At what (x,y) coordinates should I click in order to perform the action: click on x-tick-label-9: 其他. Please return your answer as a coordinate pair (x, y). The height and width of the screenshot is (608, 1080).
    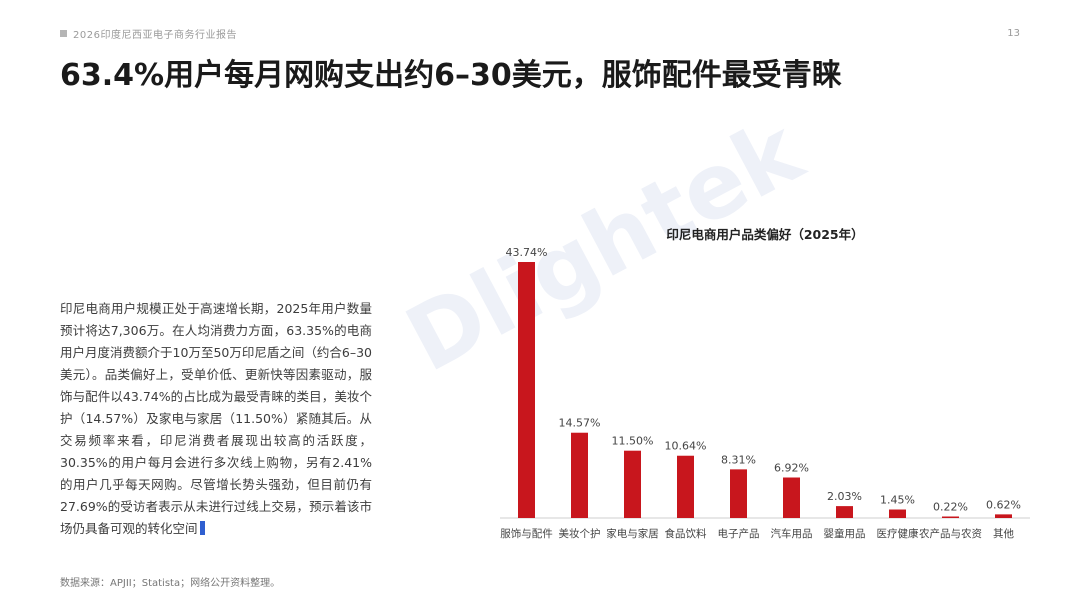
    Looking at the image, I should click on (1003, 533).